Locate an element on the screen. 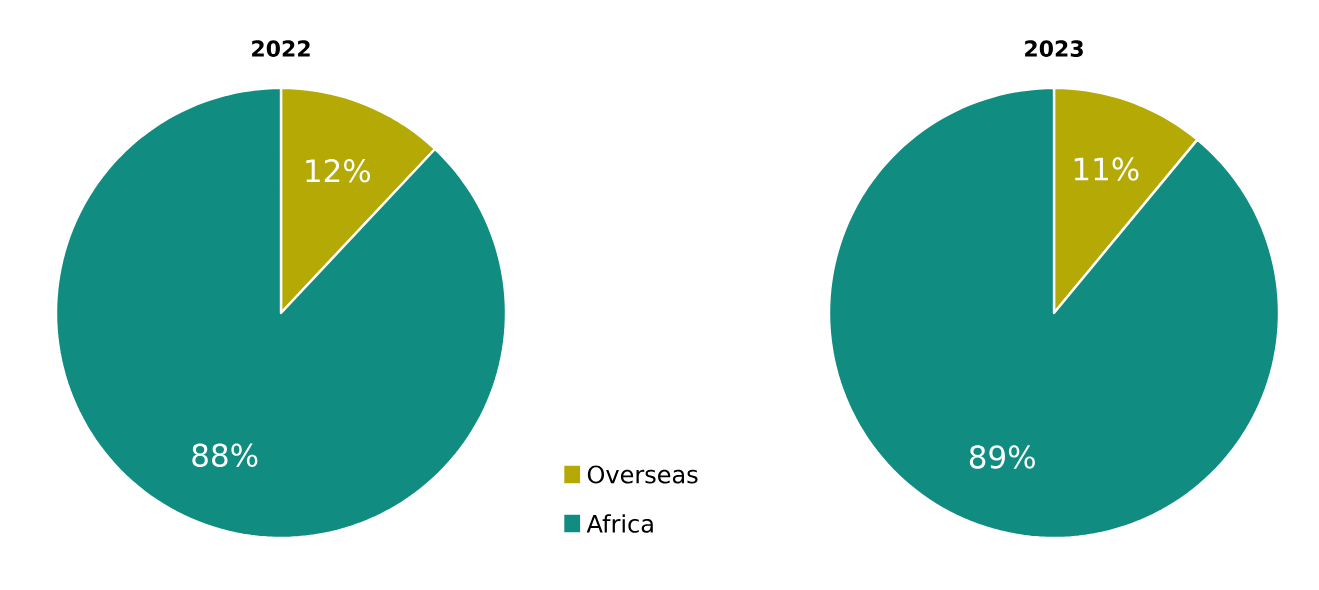  data-label: 89% is located at coordinates (1002, 457).